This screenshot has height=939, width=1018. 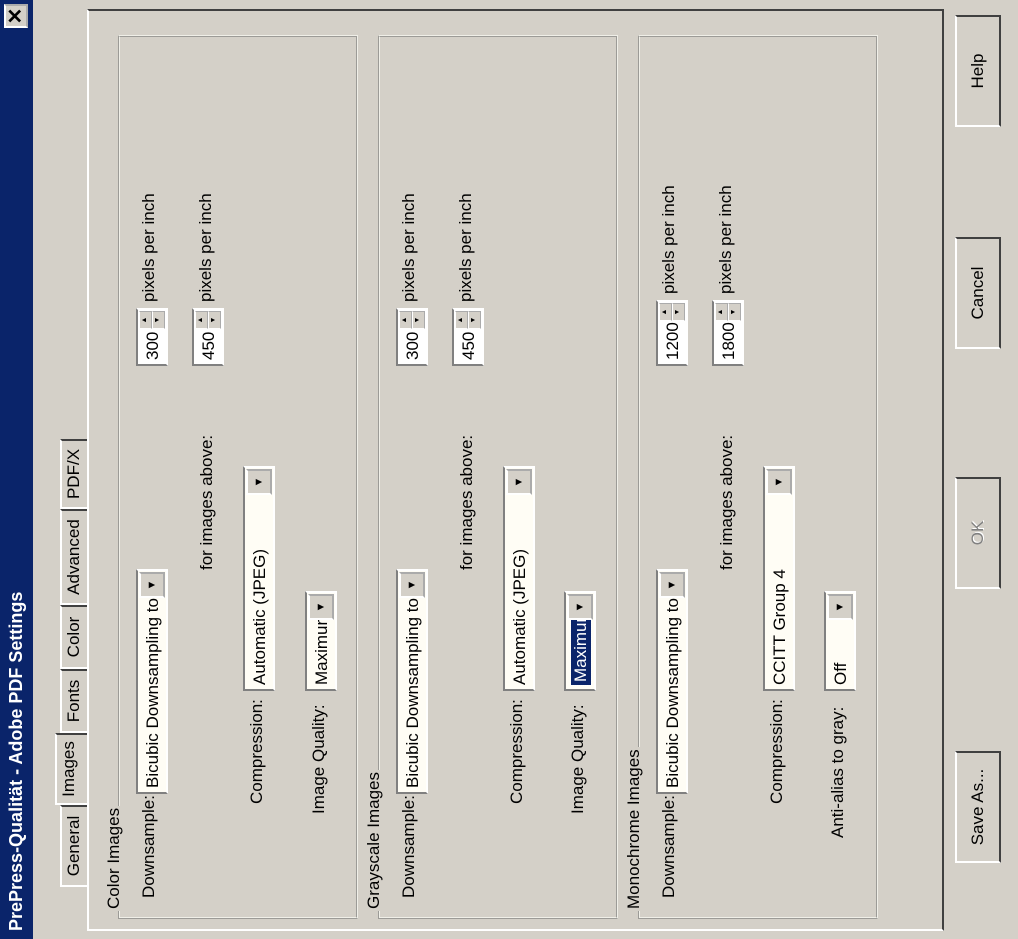 I want to click on gray-quality-select: Maximum ▼, so click(x=580, y=641).